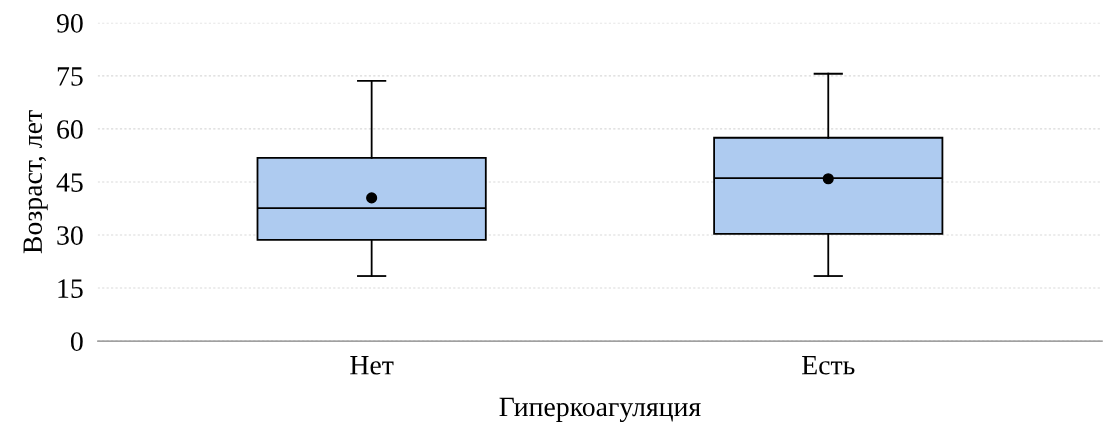 The height and width of the screenshot is (439, 1110). Describe the element at coordinates (828, 365) in the screenshot. I see `x-tick-label: Есть` at that location.